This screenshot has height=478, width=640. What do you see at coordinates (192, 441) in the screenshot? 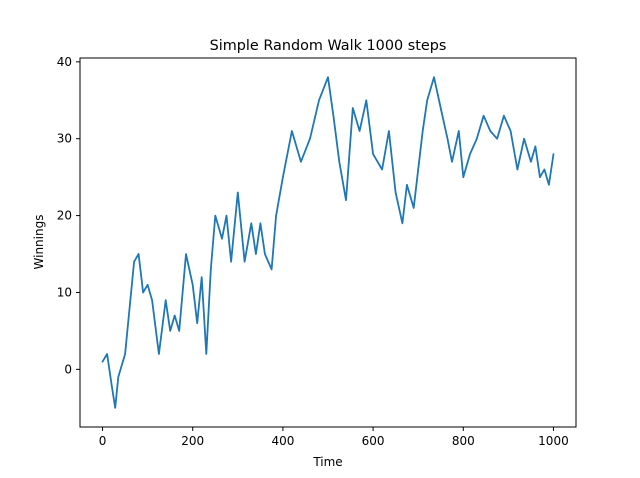
I see `x-tick-label: 200` at bounding box center [192, 441].